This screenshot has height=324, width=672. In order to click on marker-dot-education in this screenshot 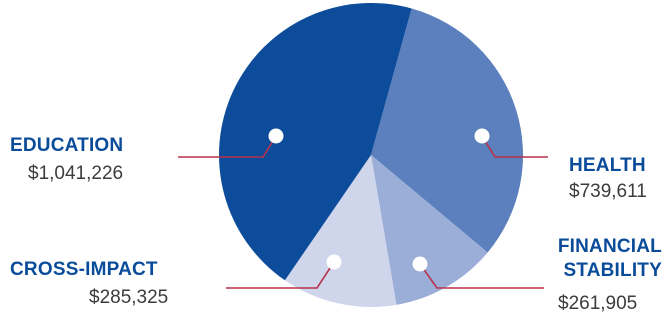, I will do `click(276, 136)`.